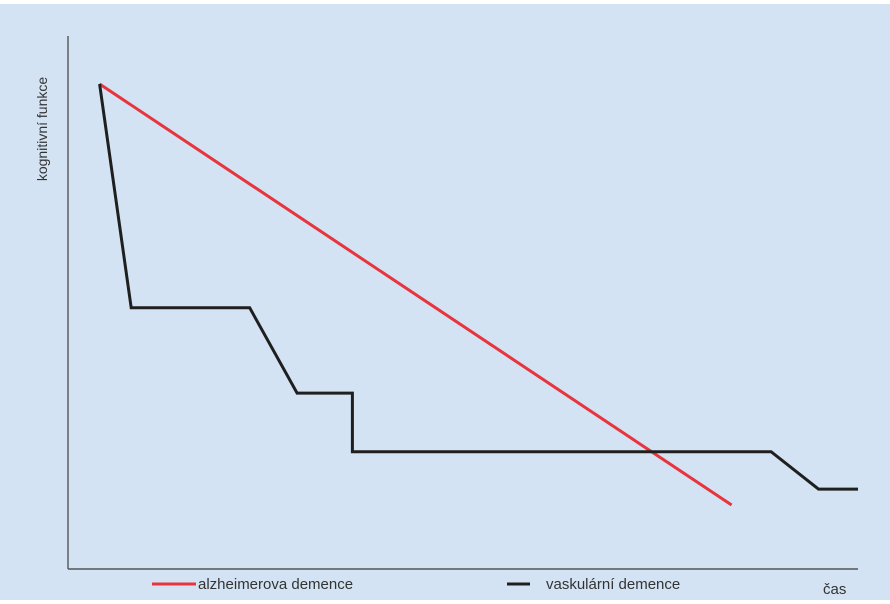  Describe the element at coordinates (613, 584) in the screenshot. I see `legend-label-1: vaskulární demence` at that location.